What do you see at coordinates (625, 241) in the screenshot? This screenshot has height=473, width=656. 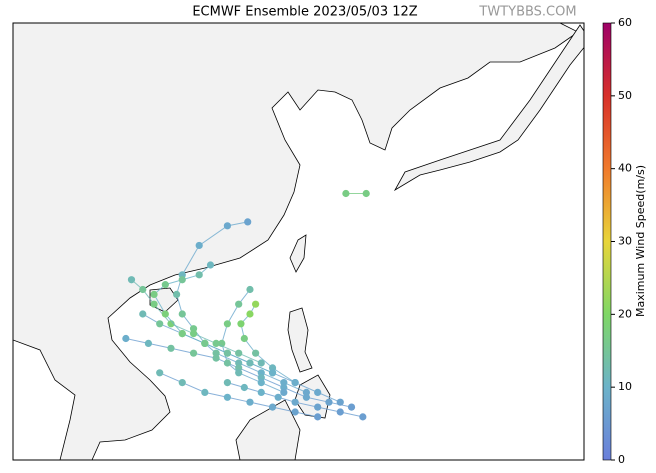 I see `colorbar-tick-label: 30` at bounding box center [625, 241].